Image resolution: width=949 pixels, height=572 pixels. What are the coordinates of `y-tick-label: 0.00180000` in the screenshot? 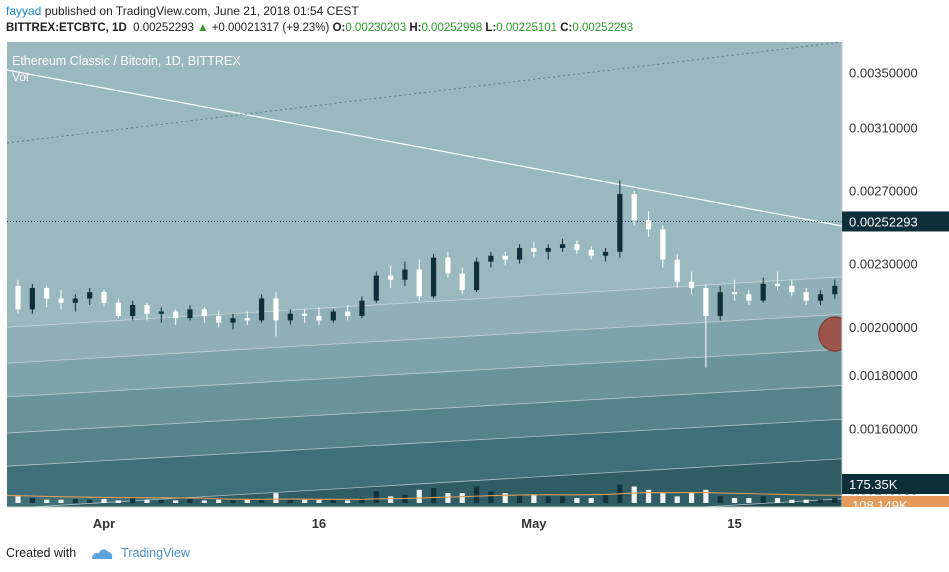 It's located at (883, 375).